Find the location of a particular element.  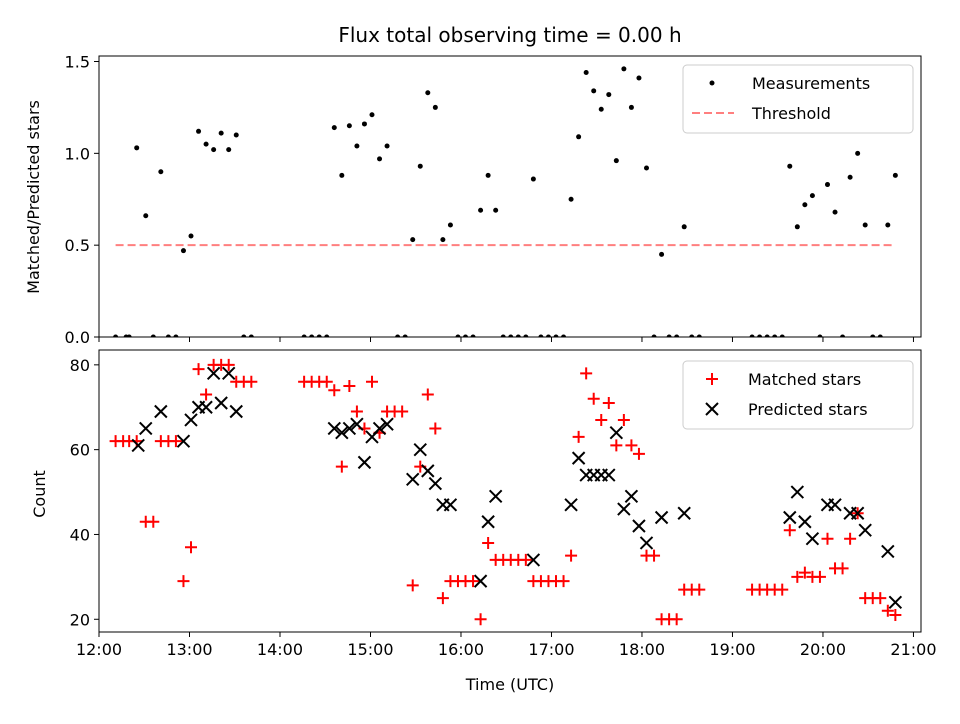

ratio-legend: Measurements Threshold is located at coordinates (798, 99).